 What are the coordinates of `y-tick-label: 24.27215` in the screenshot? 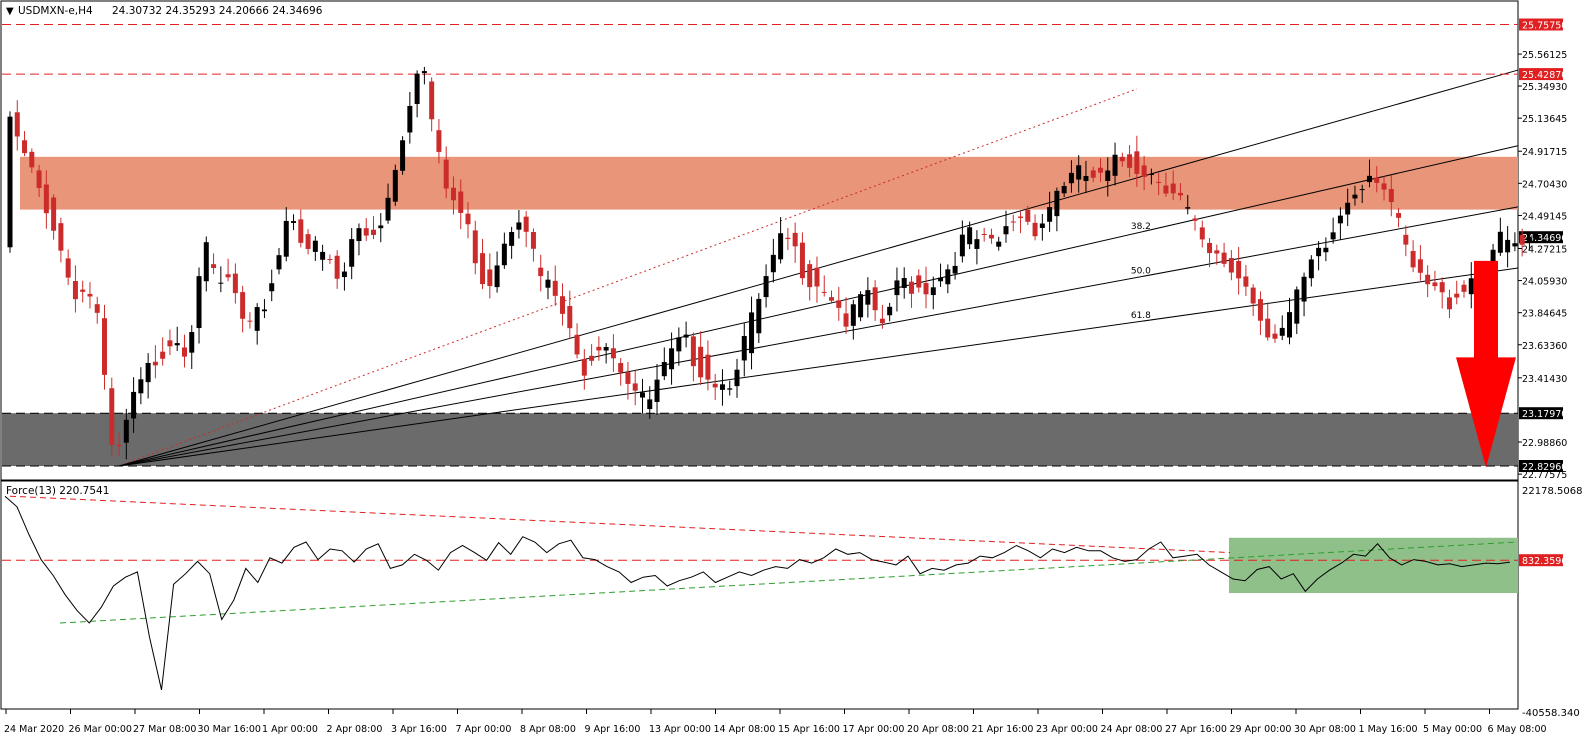 It's located at (1544, 249).